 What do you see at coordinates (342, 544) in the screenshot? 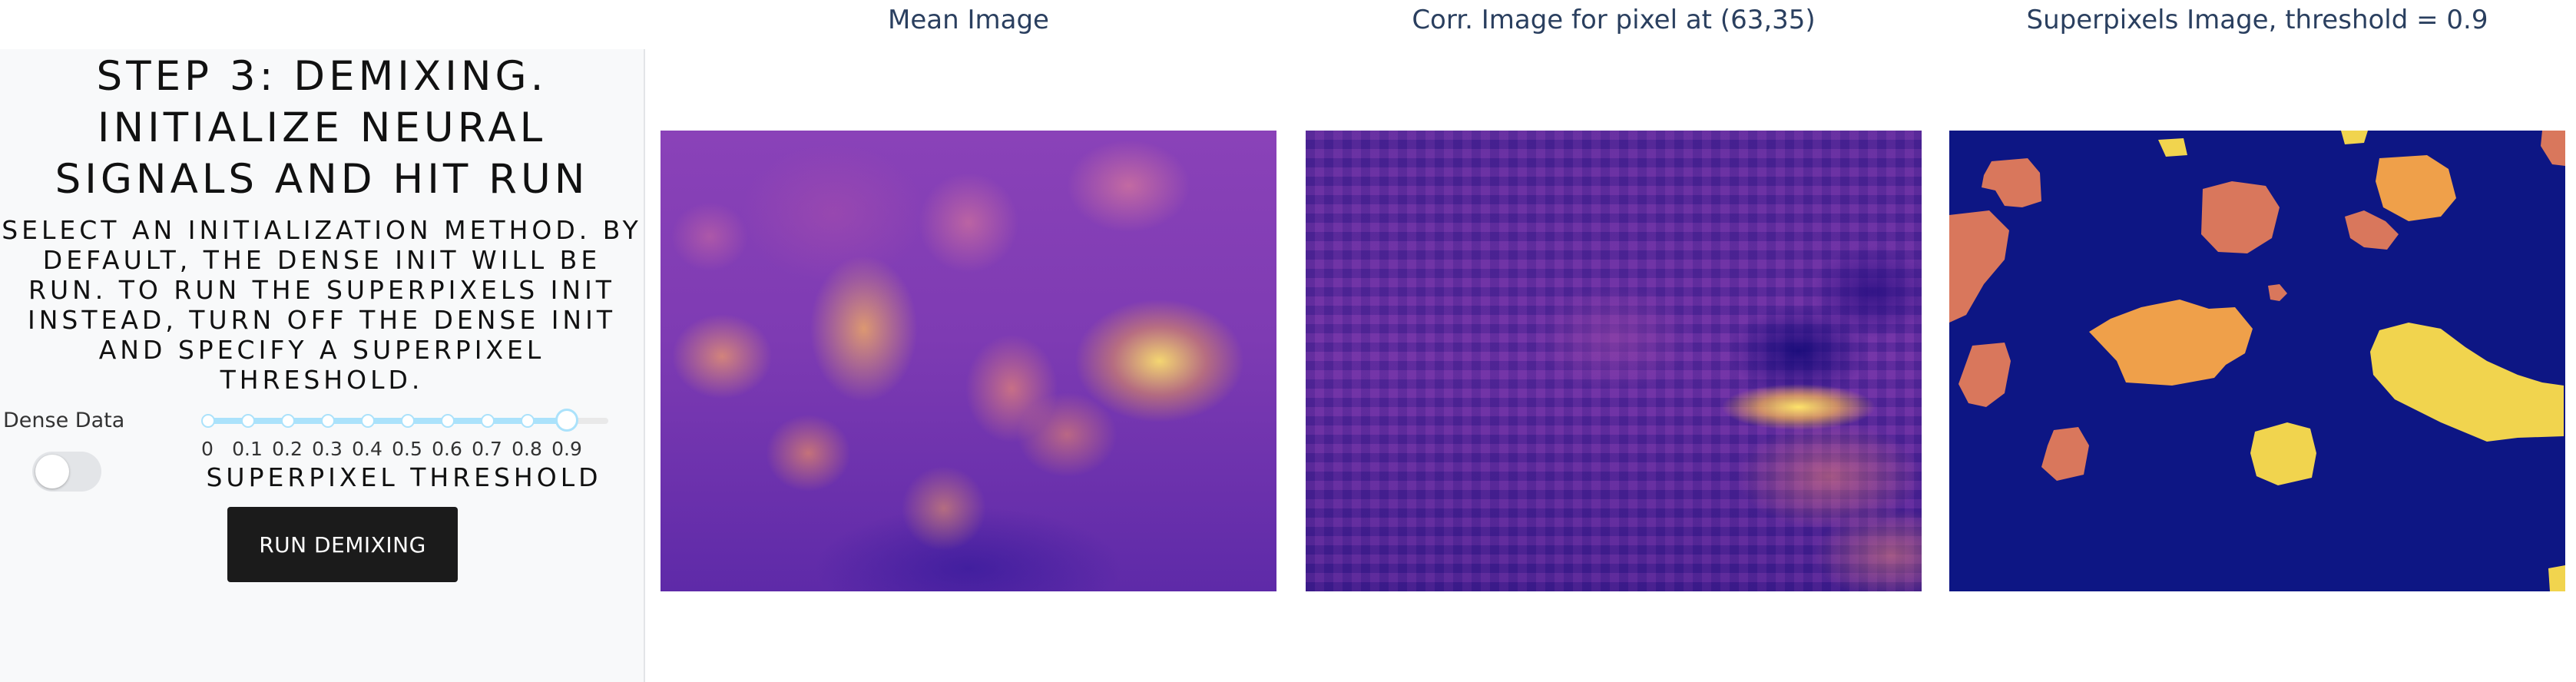
I see `run-demixing-button: RUN DEMIXING` at bounding box center [342, 544].